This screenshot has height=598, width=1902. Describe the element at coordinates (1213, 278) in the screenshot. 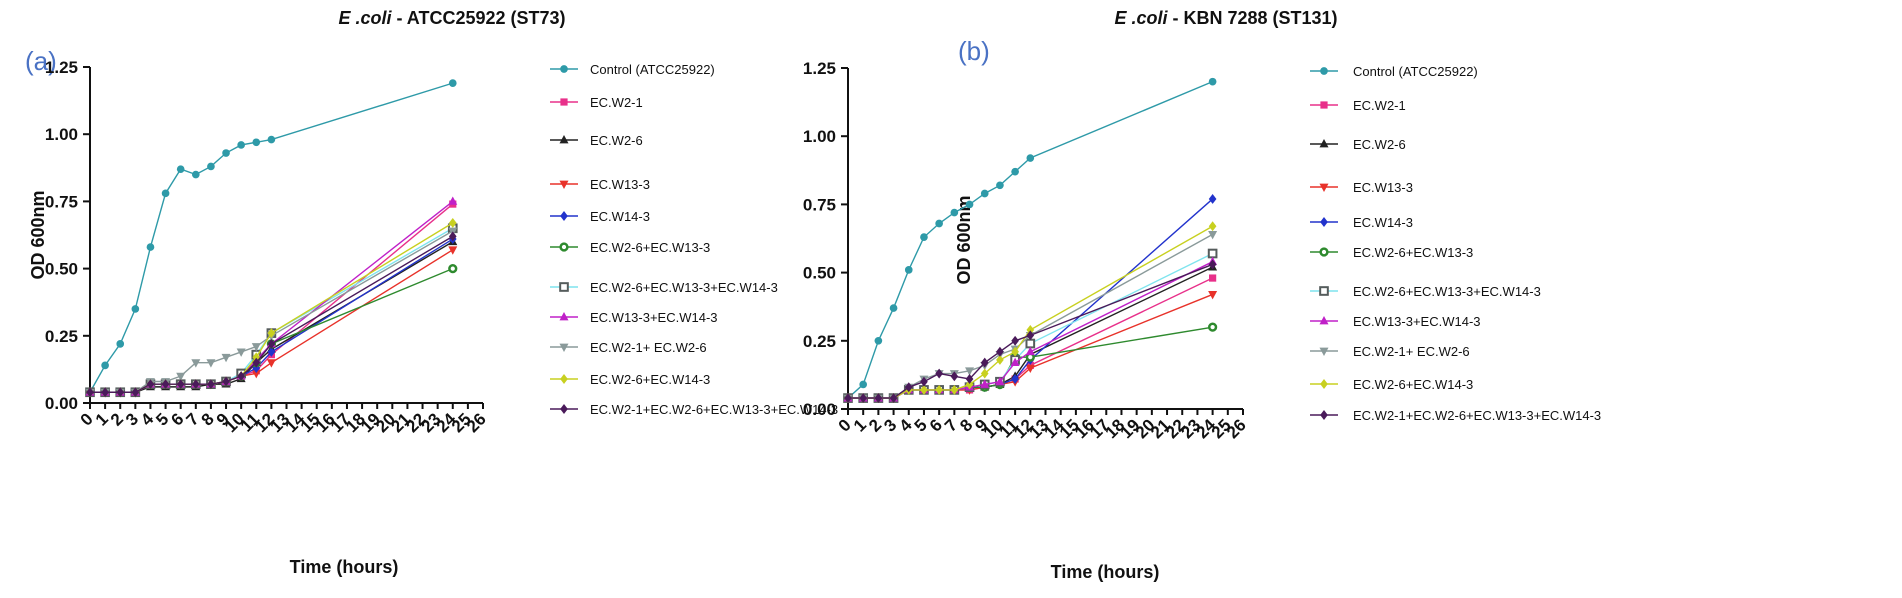

I see `chart-b-series-1-point` at that location.